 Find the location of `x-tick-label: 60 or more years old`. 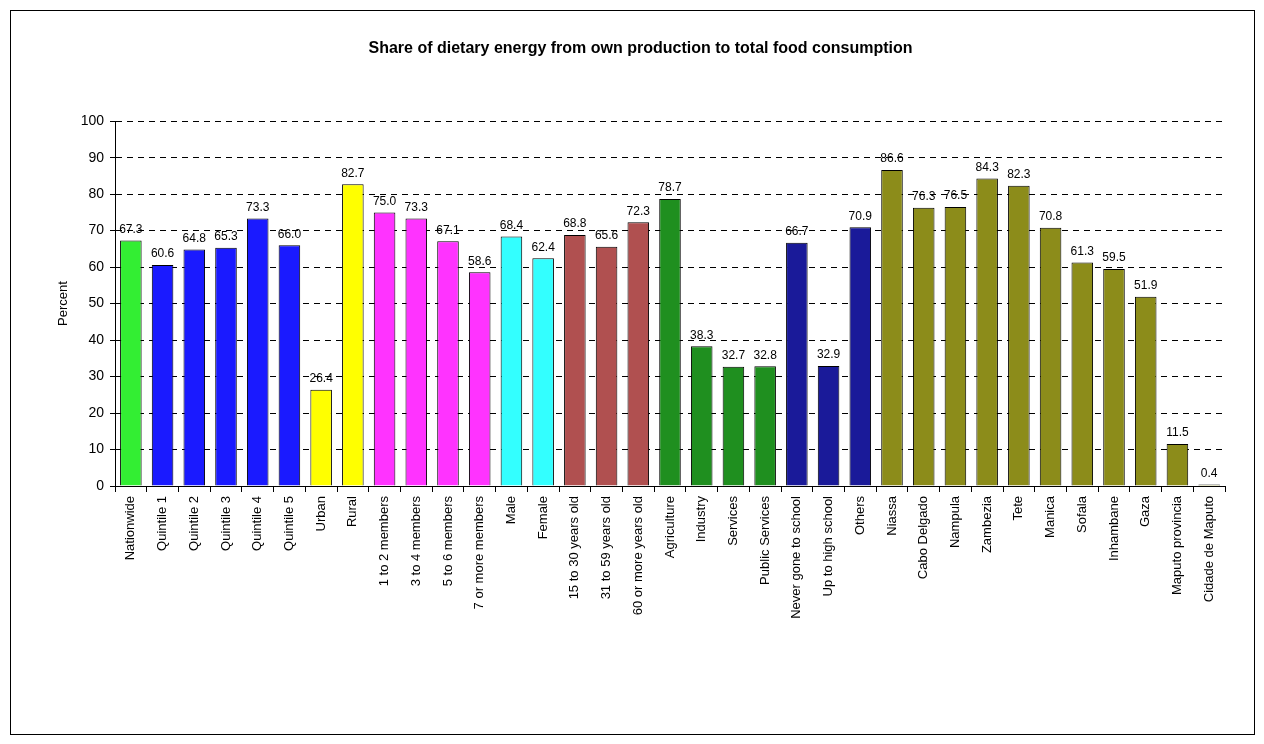

x-tick-label: 60 or more years old is located at coordinates (637, 556).